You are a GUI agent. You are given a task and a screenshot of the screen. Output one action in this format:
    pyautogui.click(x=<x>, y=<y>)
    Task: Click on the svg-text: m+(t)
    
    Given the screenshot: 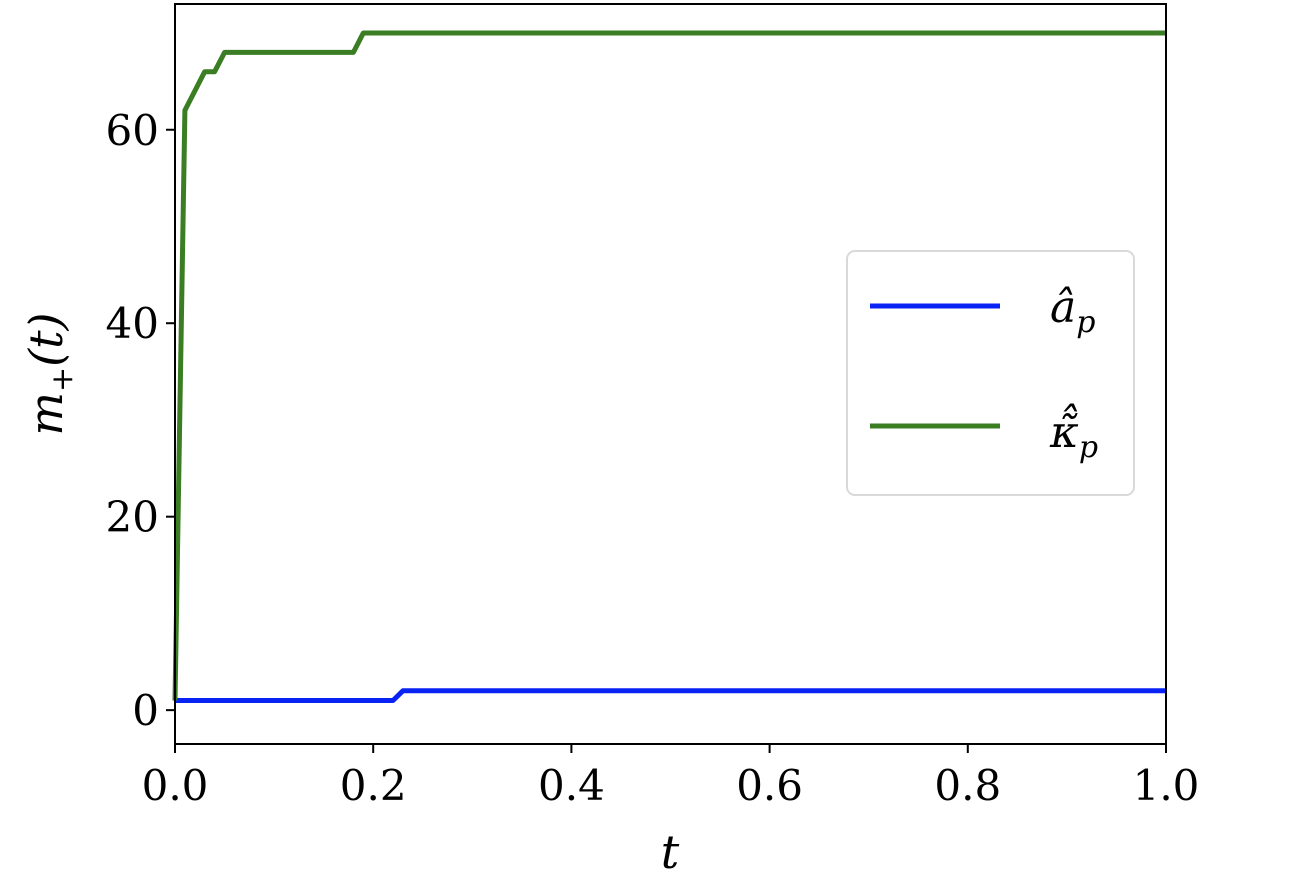 What is the action you would take?
    pyautogui.click(x=49, y=373)
    